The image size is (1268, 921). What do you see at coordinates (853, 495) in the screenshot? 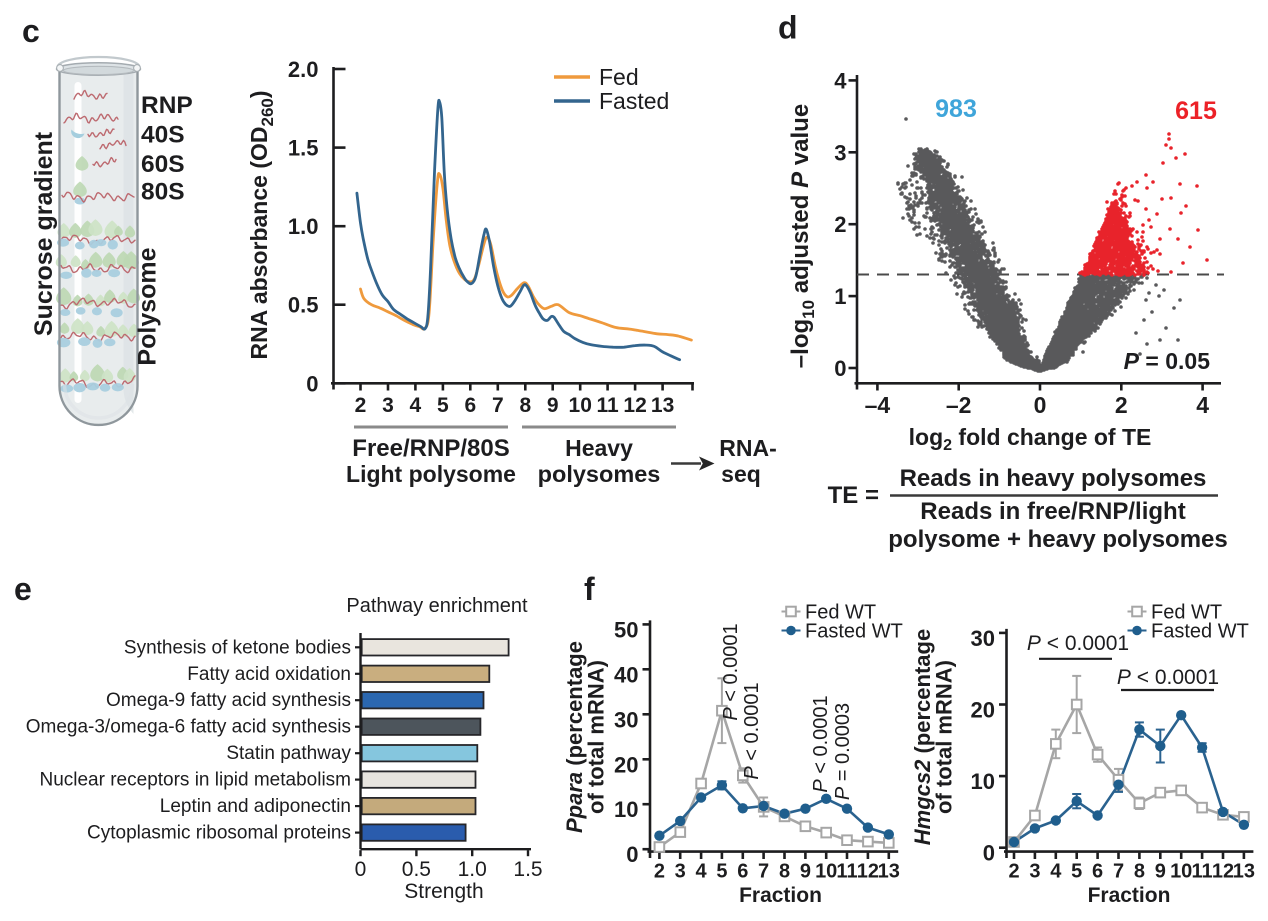
I see `svg-text: TE =` at bounding box center [853, 495].